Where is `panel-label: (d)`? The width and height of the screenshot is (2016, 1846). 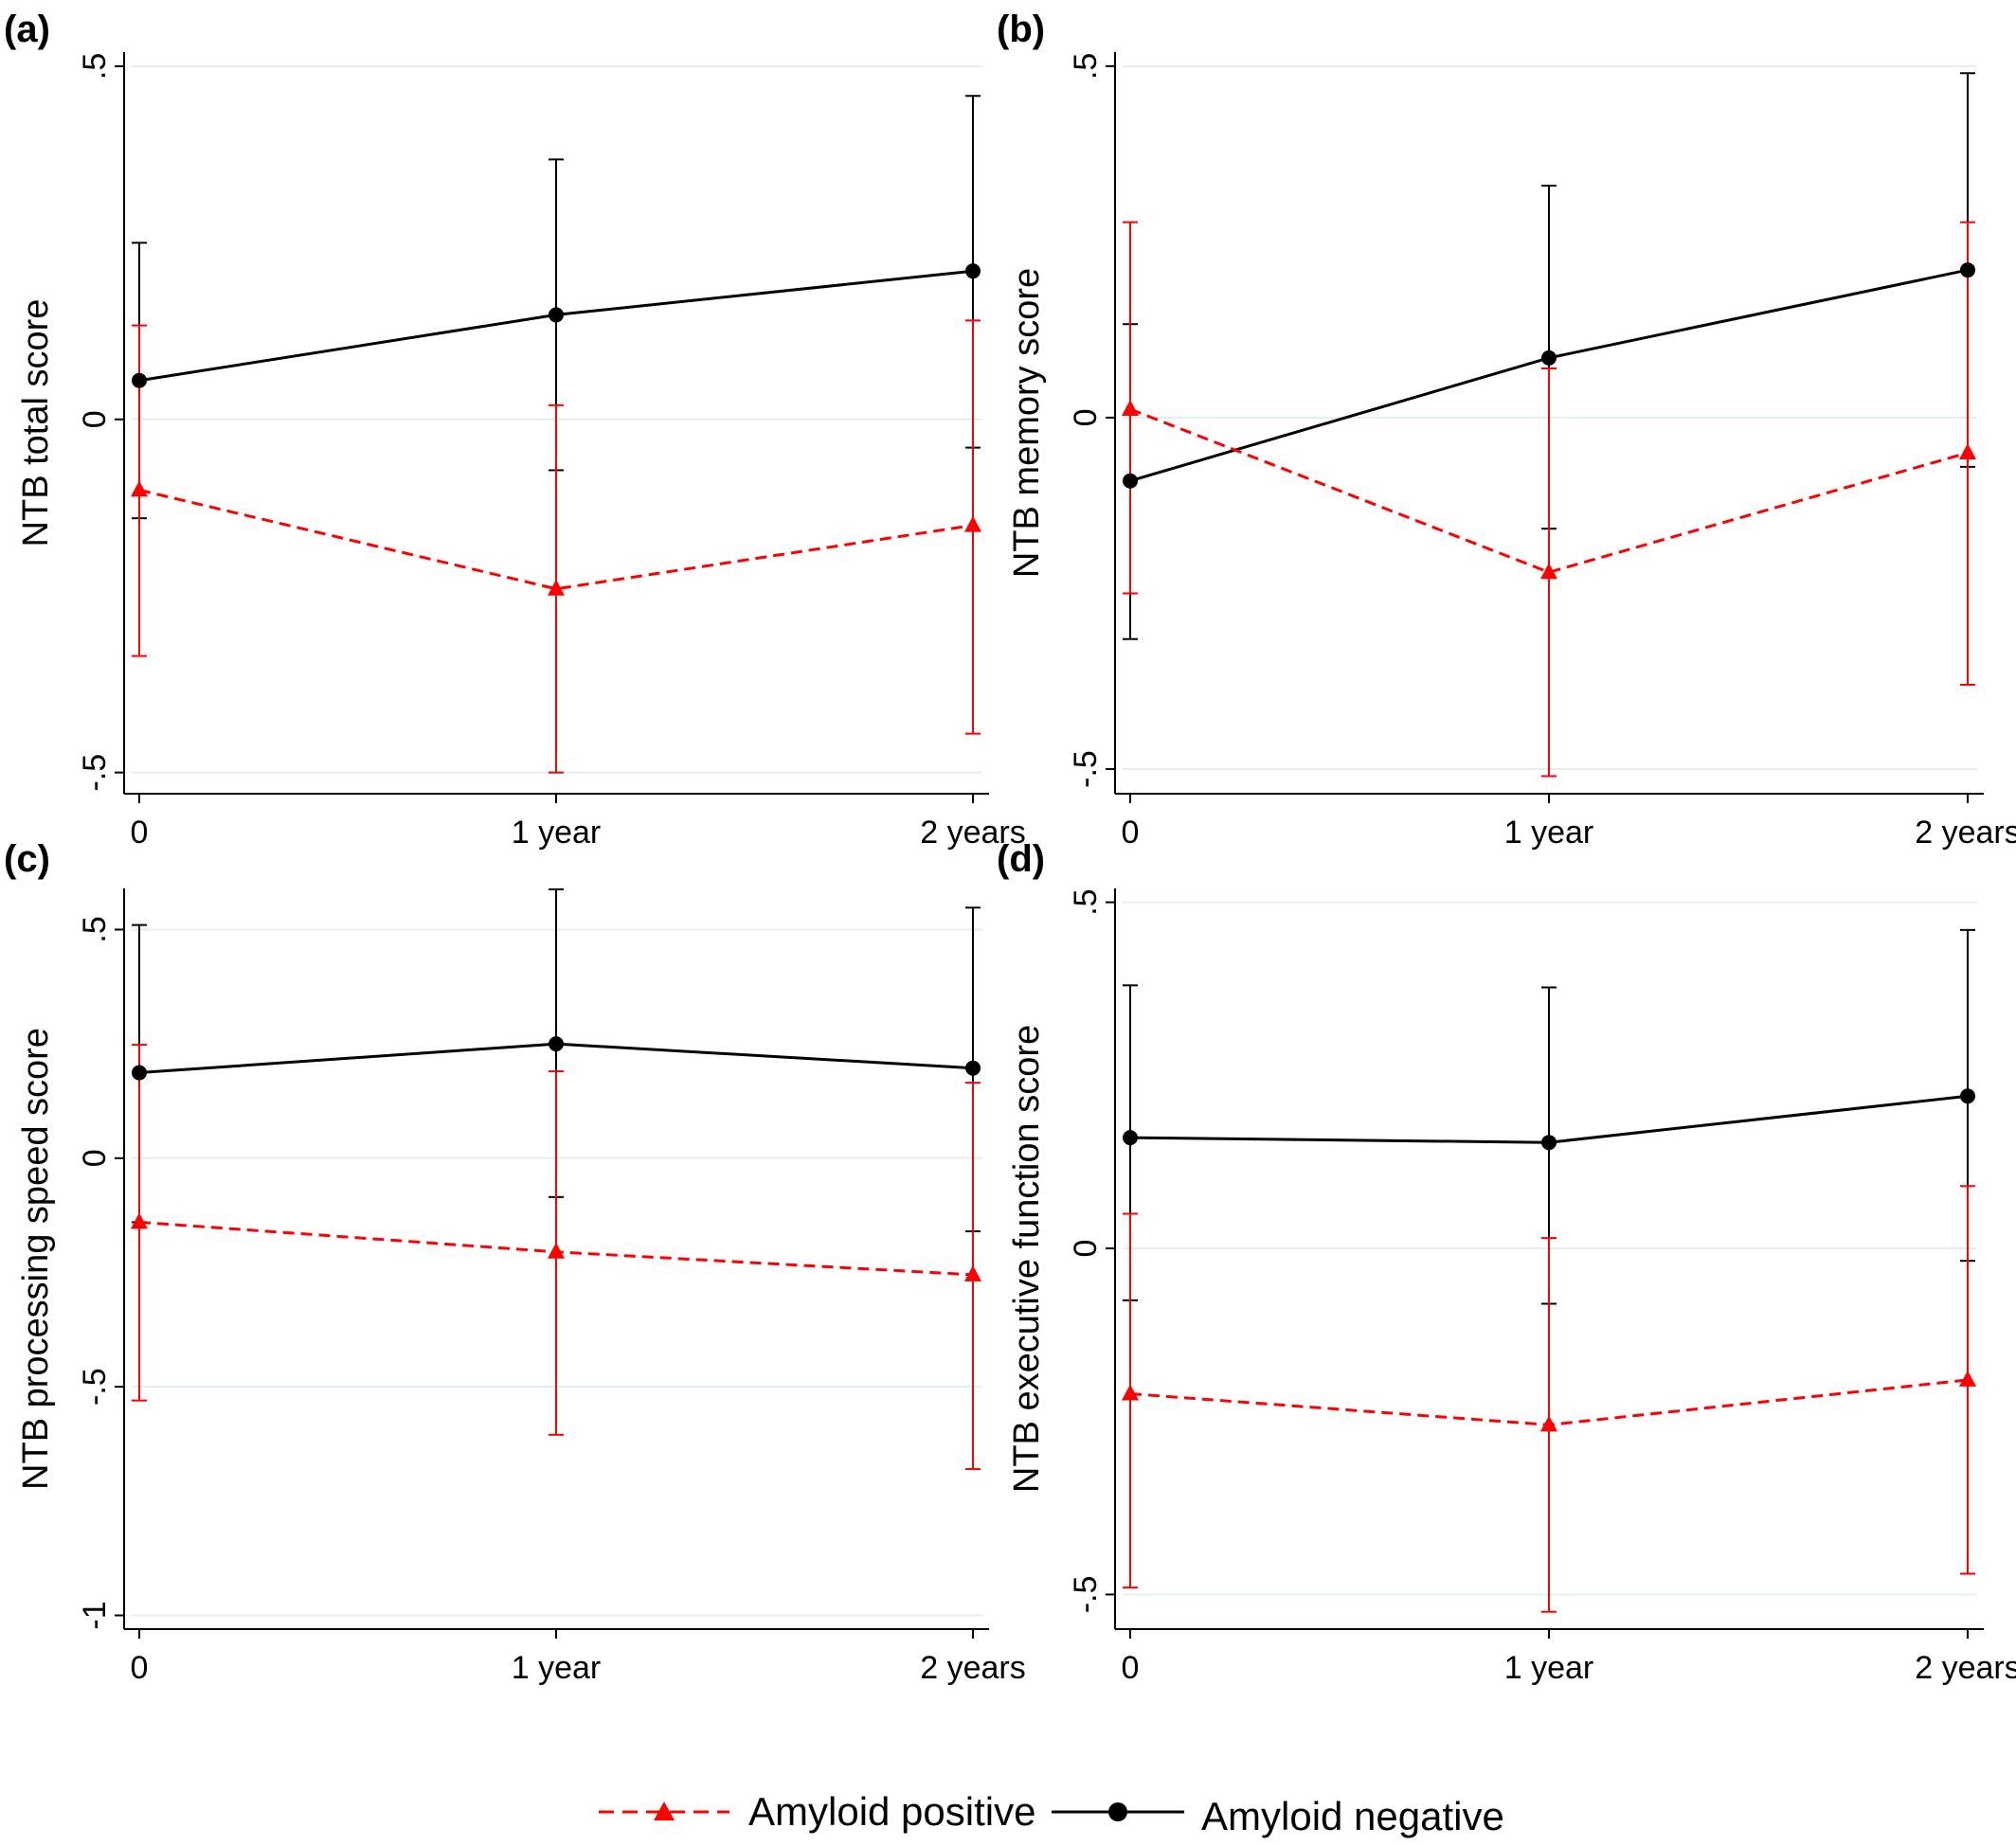
panel-label: (d) is located at coordinates (1021, 859).